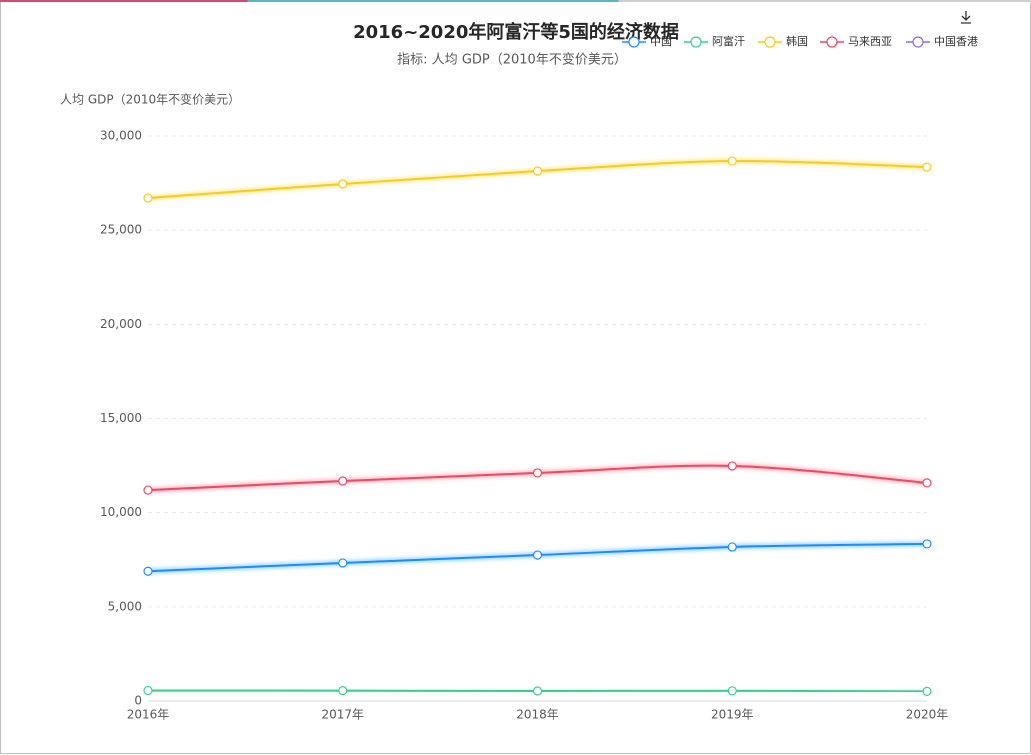  What do you see at coordinates (121, 418) in the screenshot?
I see `y-tick-label: 15,000` at bounding box center [121, 418].